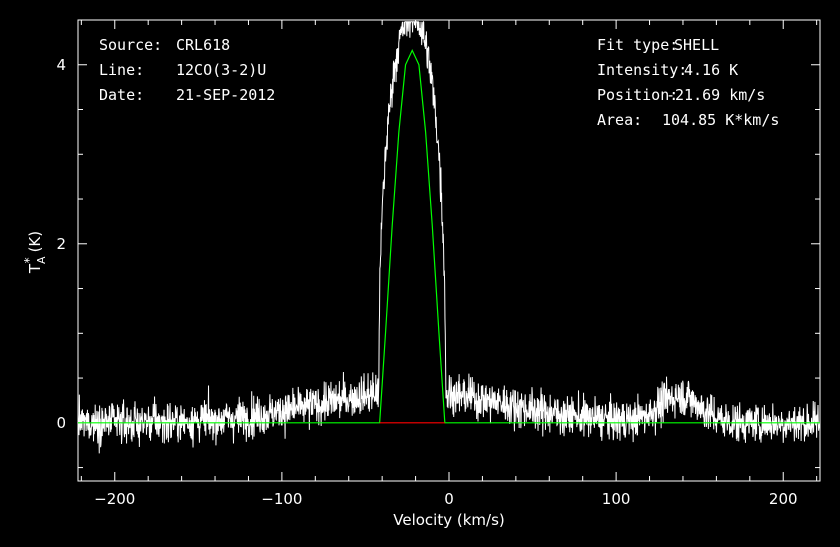  What do you see at coordinates (35, 268) in the screenshot?
I see `y-axis-label-main: T` at bounding box center [35, 268].